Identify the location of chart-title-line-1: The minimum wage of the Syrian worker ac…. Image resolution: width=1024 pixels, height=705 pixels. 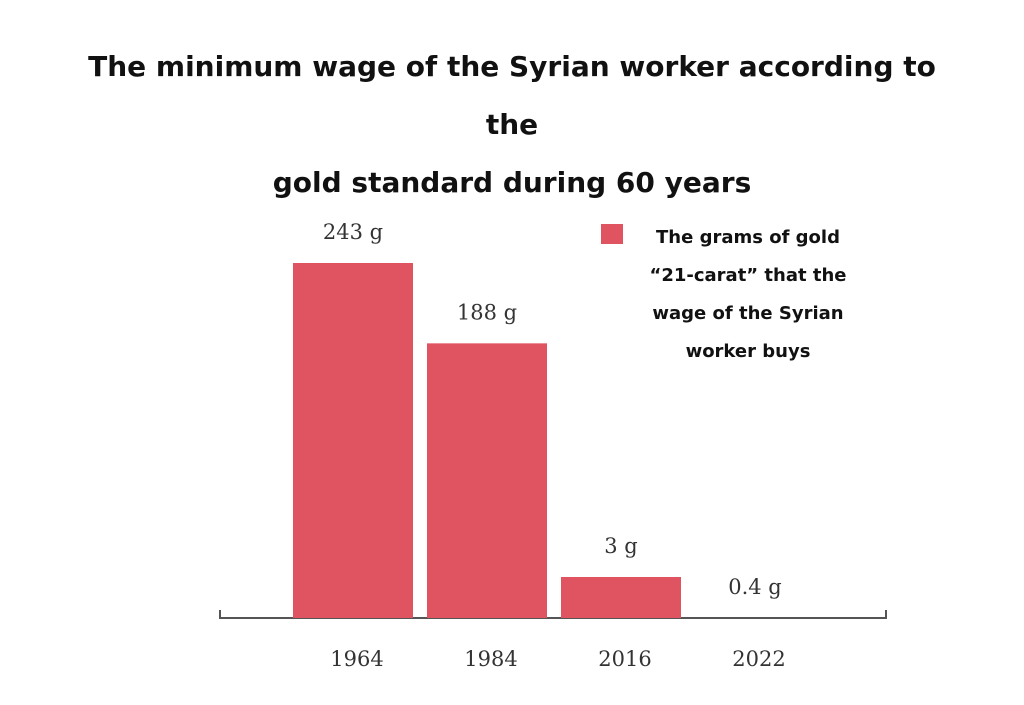
(512, 95).